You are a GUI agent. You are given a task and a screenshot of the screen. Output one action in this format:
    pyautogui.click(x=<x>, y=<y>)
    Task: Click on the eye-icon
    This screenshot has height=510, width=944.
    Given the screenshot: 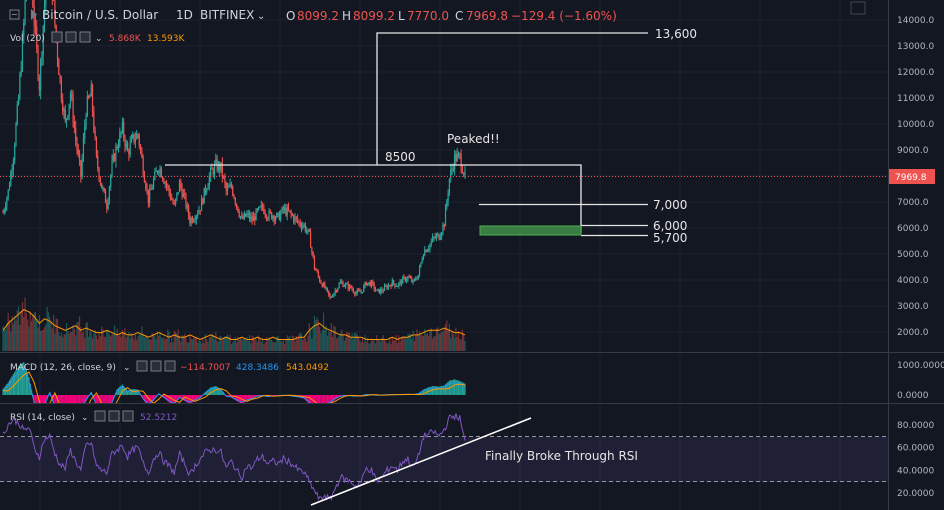 What is the action you would take?
    pyautogui.click(x=57, y=37)
    